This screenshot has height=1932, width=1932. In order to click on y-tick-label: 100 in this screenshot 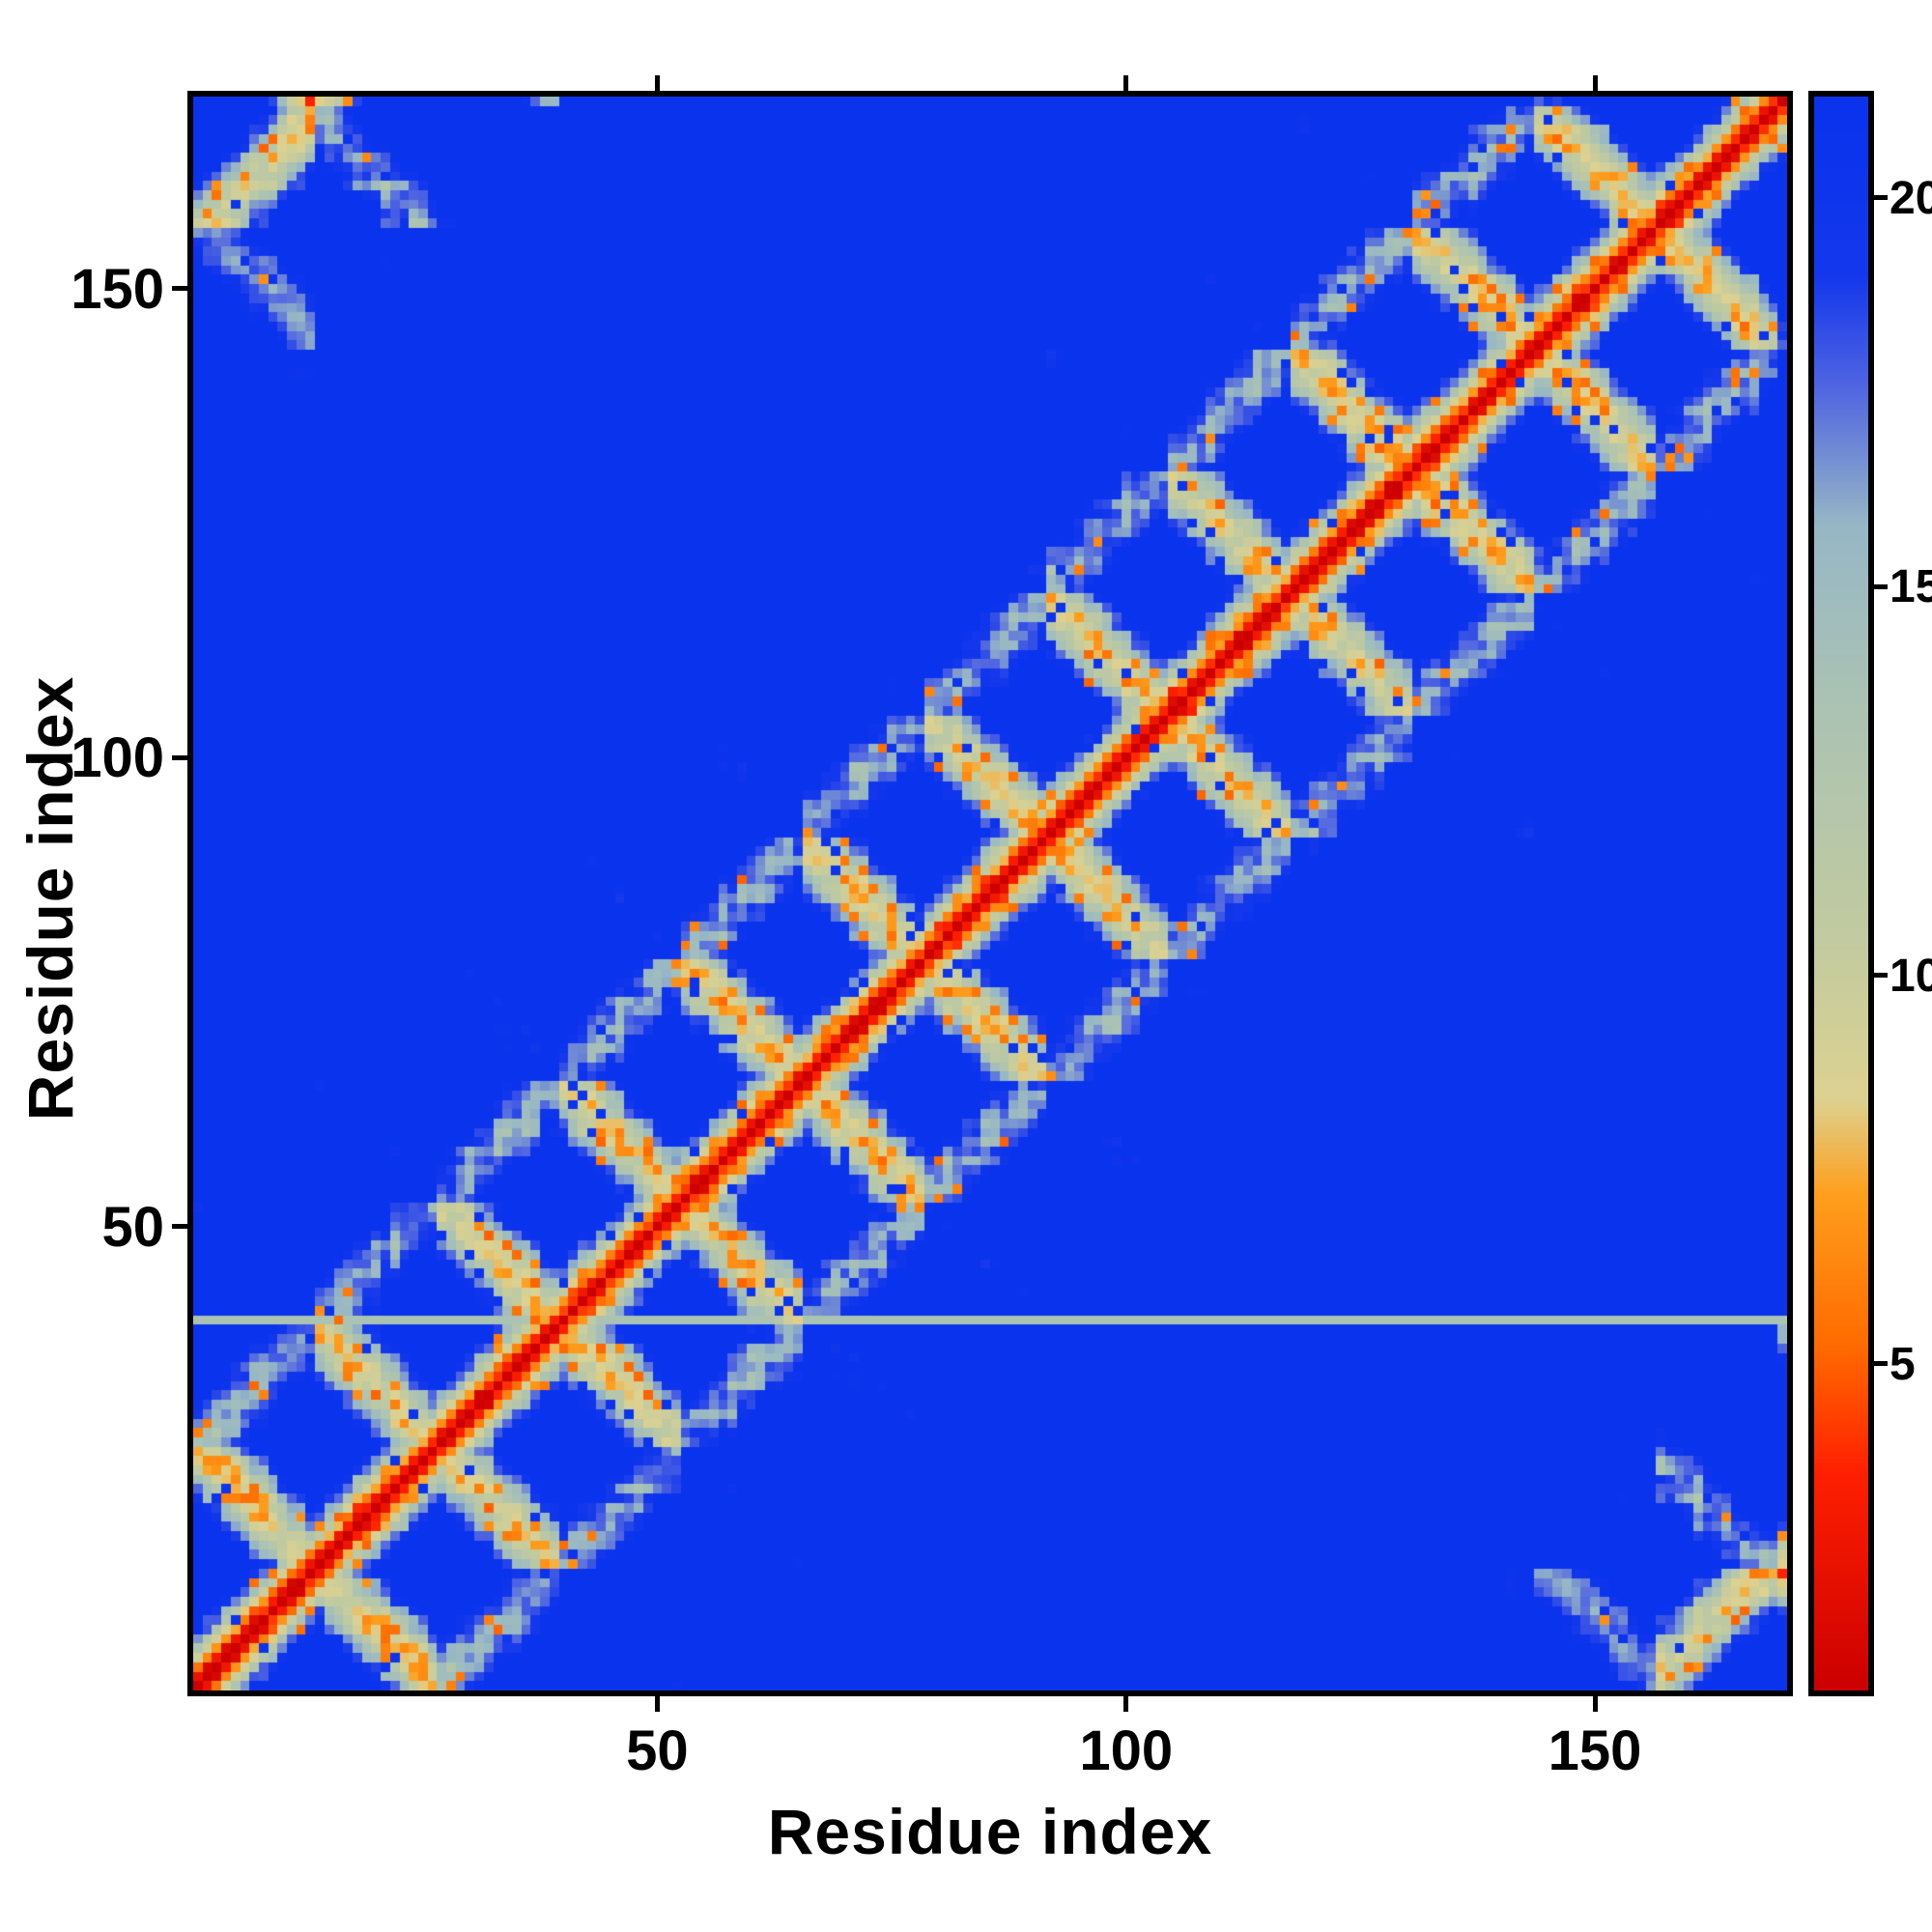, I will do `click(117, 758)`.